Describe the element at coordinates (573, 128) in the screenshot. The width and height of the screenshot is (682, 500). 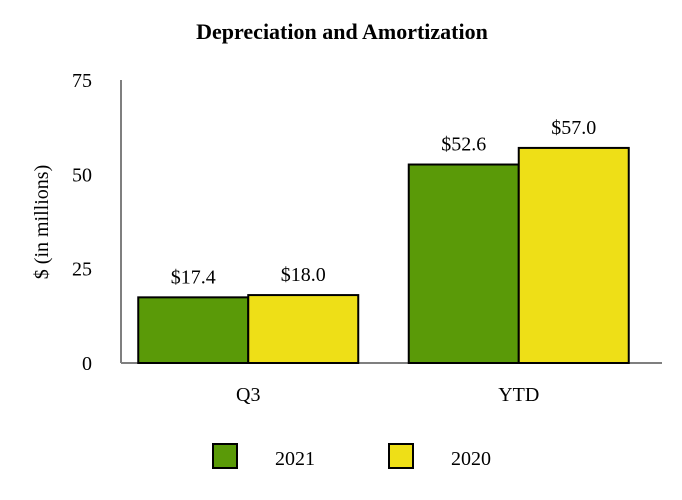
I see `data-label: $57.0` at that location.